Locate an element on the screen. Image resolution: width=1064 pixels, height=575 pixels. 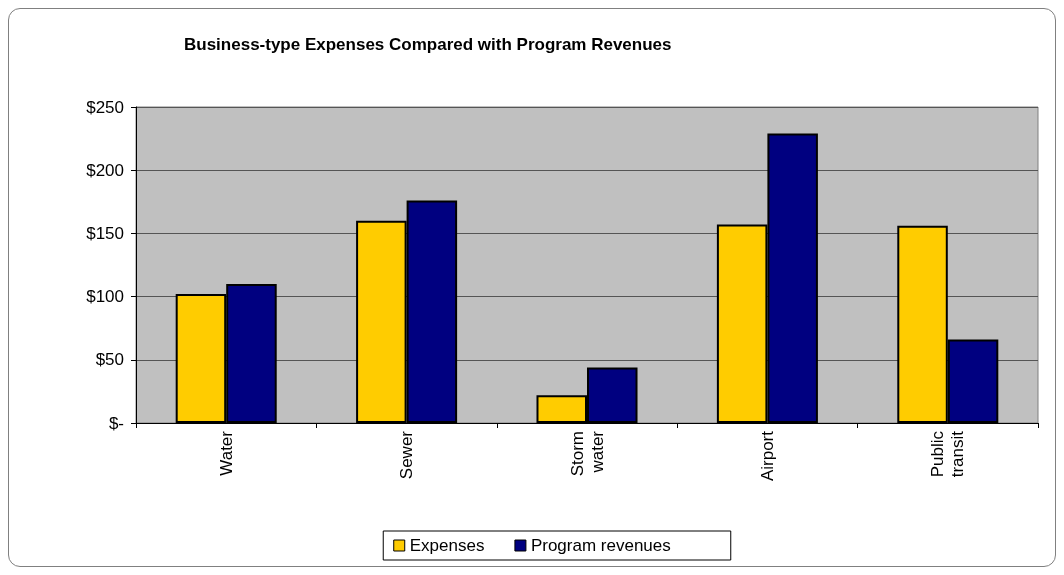
y-tick-label: $150 is located at coordinates (105, 233).